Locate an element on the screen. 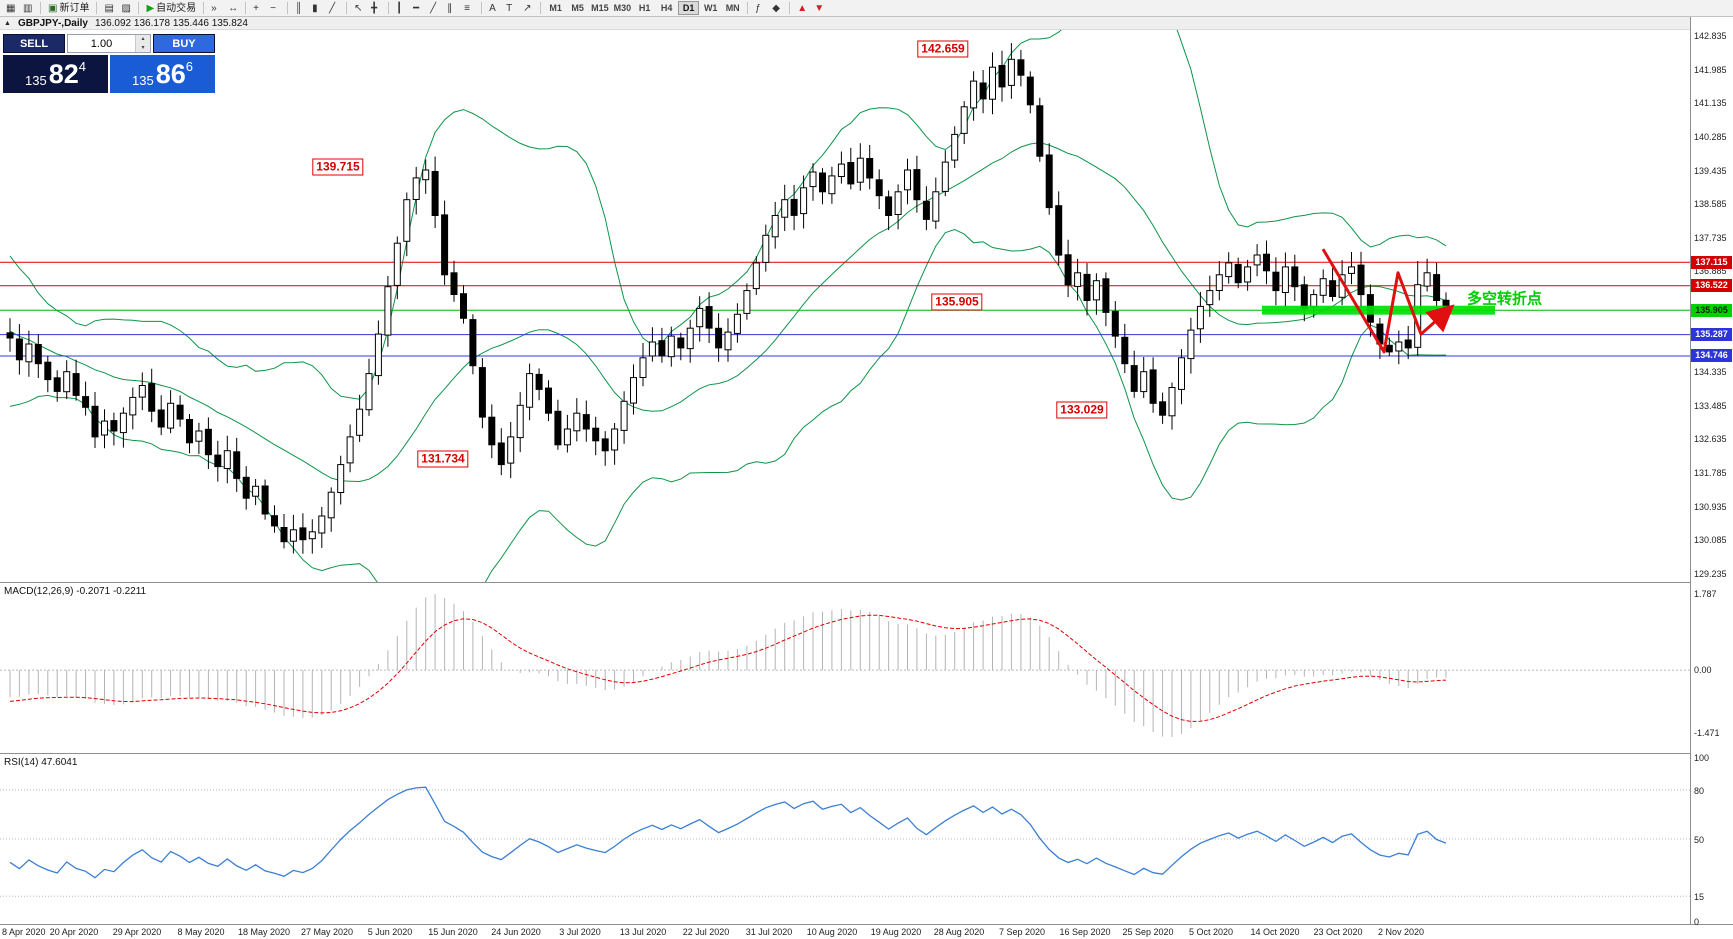 The image size is (1733, 939). timeframe-button-H1: H1 is located at coordinates (644, 8).